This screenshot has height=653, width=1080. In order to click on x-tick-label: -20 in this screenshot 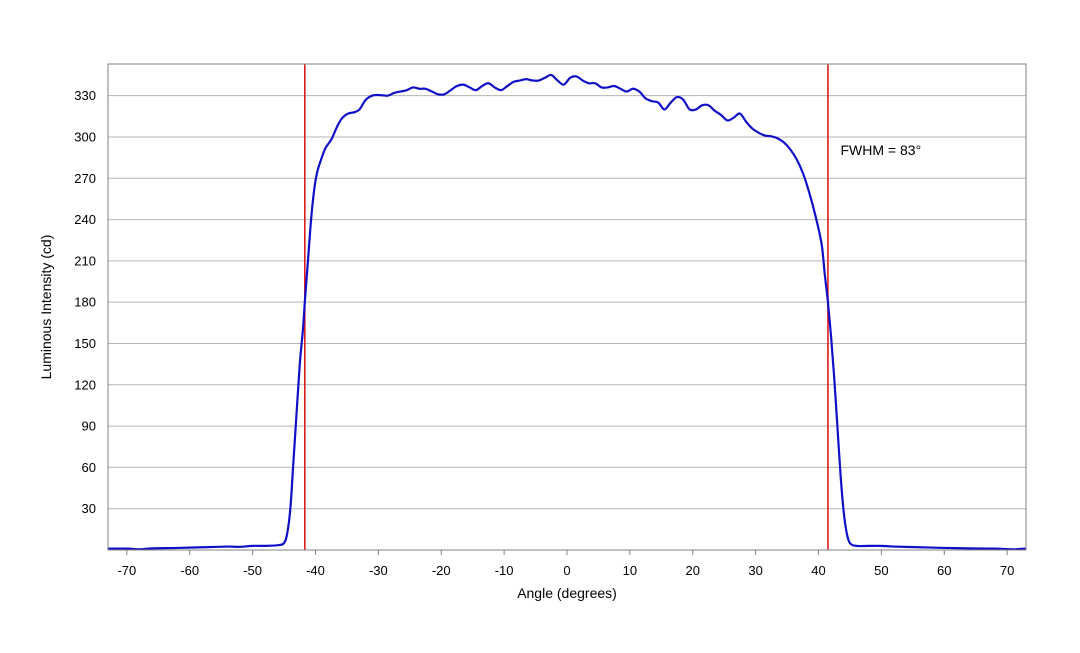, I will do `click(441, 570)`.